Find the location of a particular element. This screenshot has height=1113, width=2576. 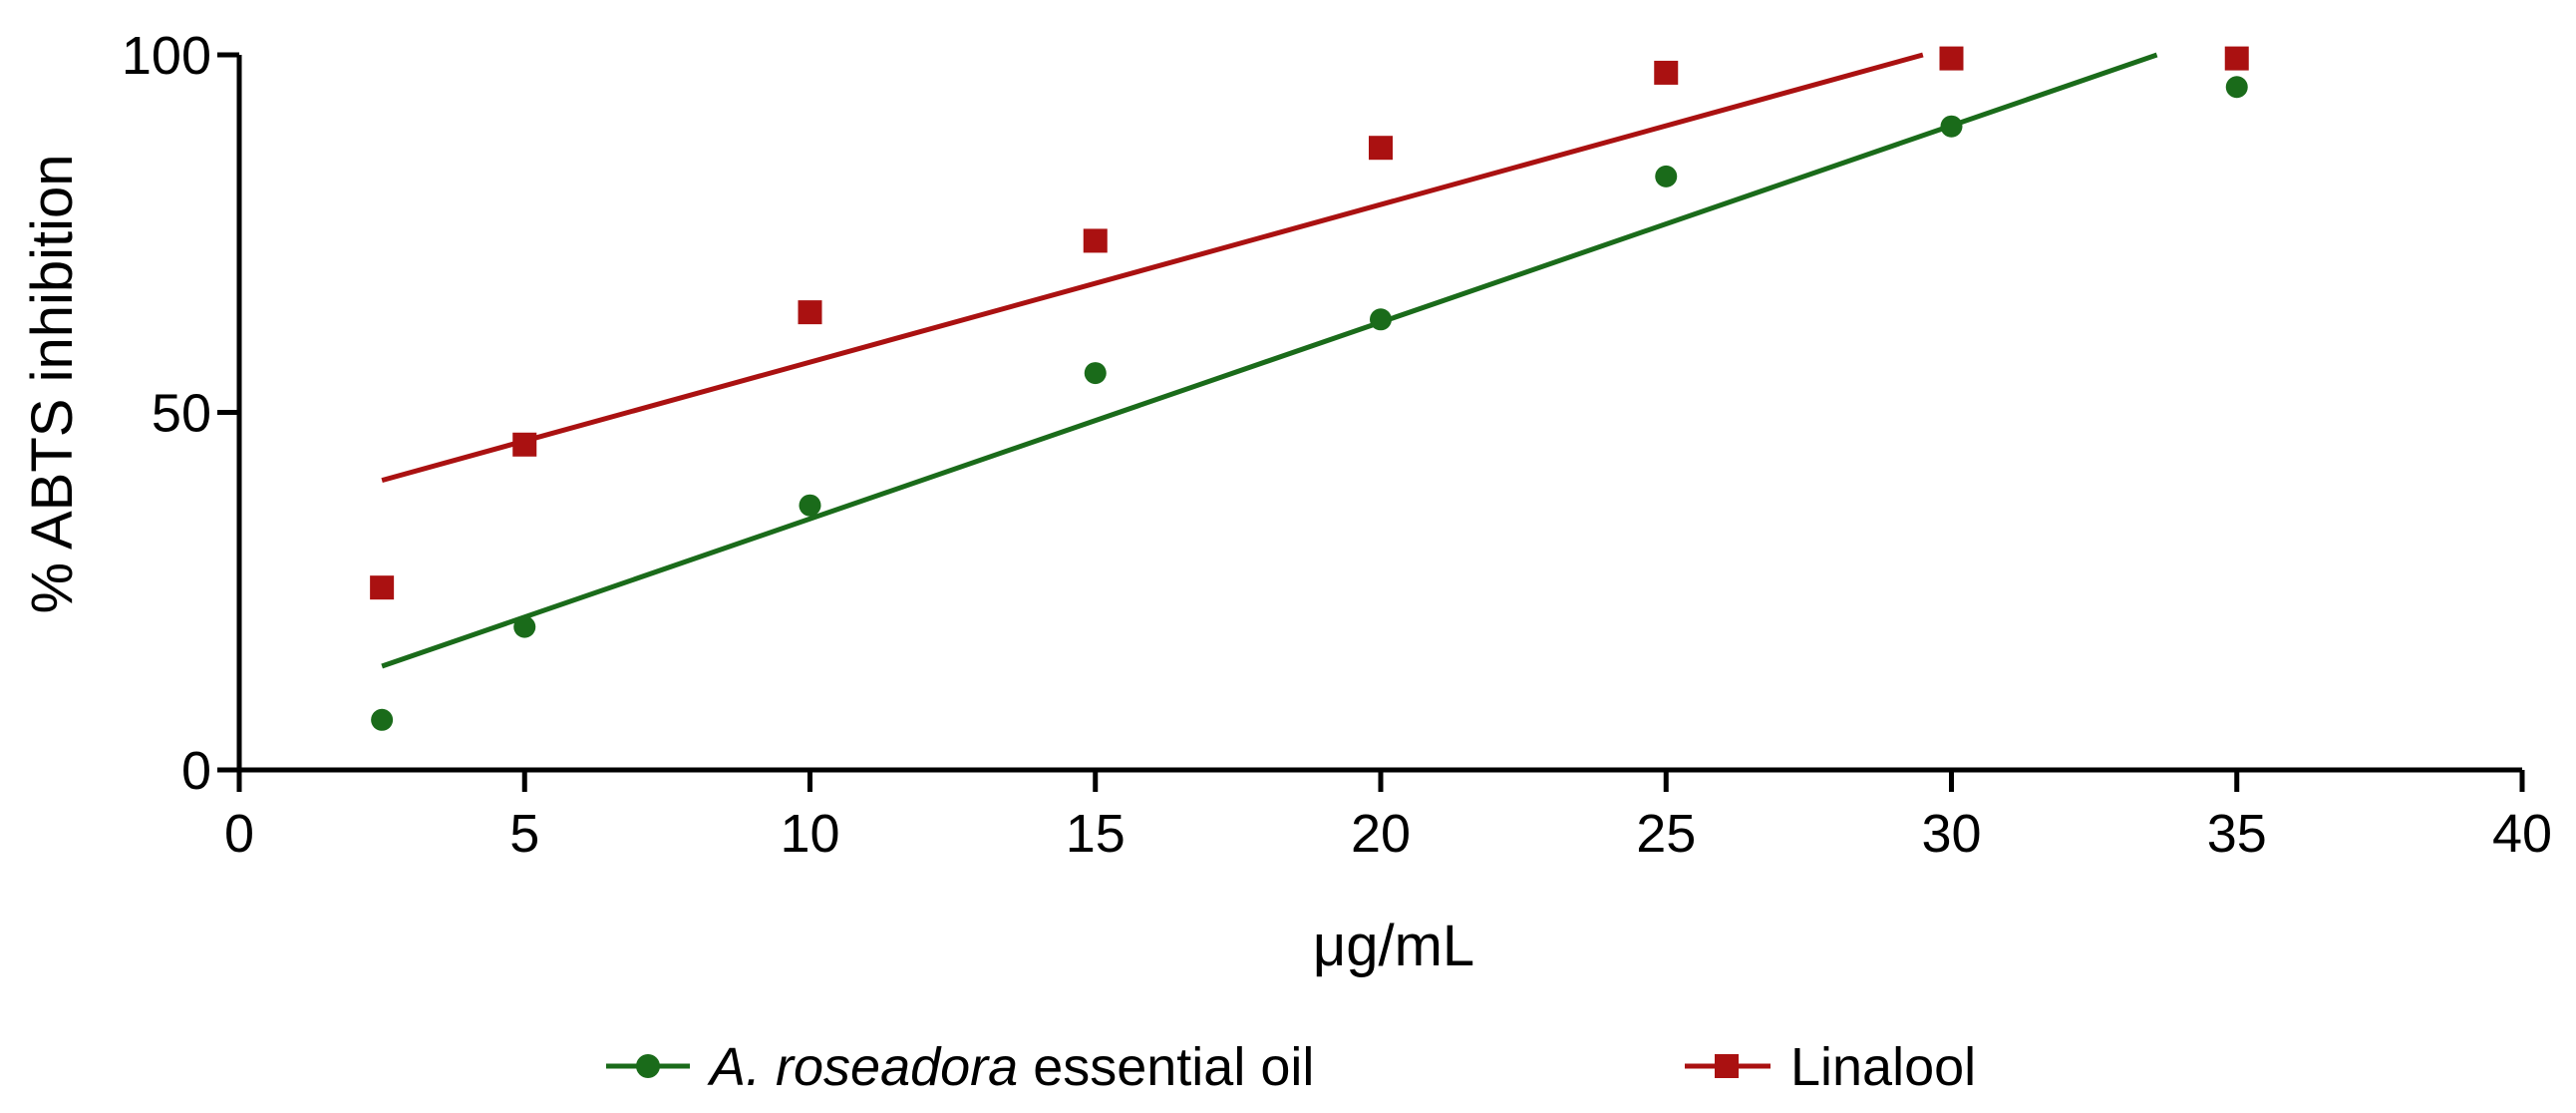

y-tick-label: 100 is located at coordinates (166, 56).